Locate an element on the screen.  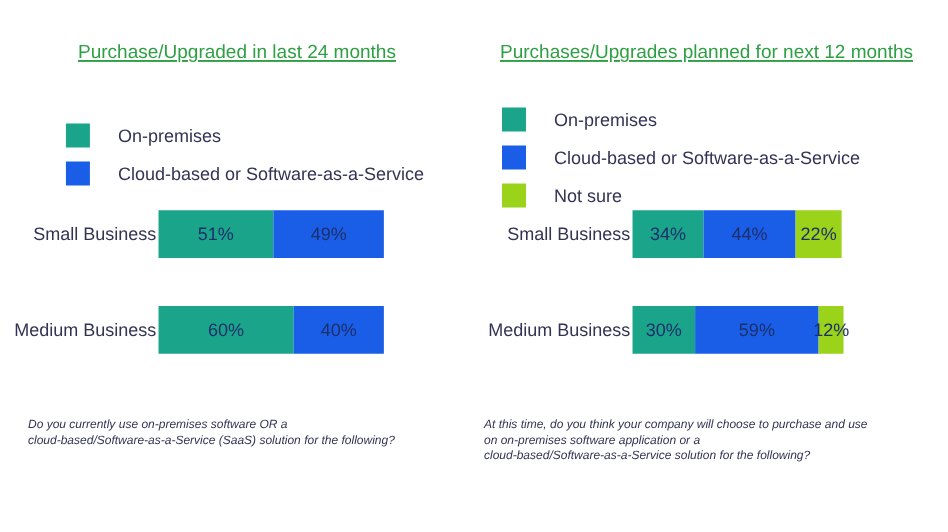
chart-title: Purchases/Upgrades planned for next 12 months is located at coordinates (707, 53).